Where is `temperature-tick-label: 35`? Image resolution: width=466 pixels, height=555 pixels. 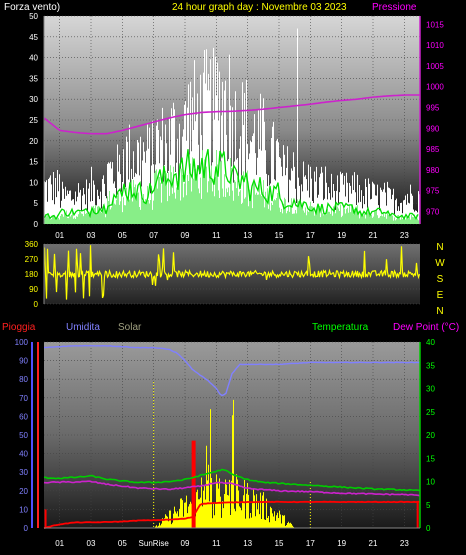
temperature-tick-label: 35 is located at coordinates (430, 365).